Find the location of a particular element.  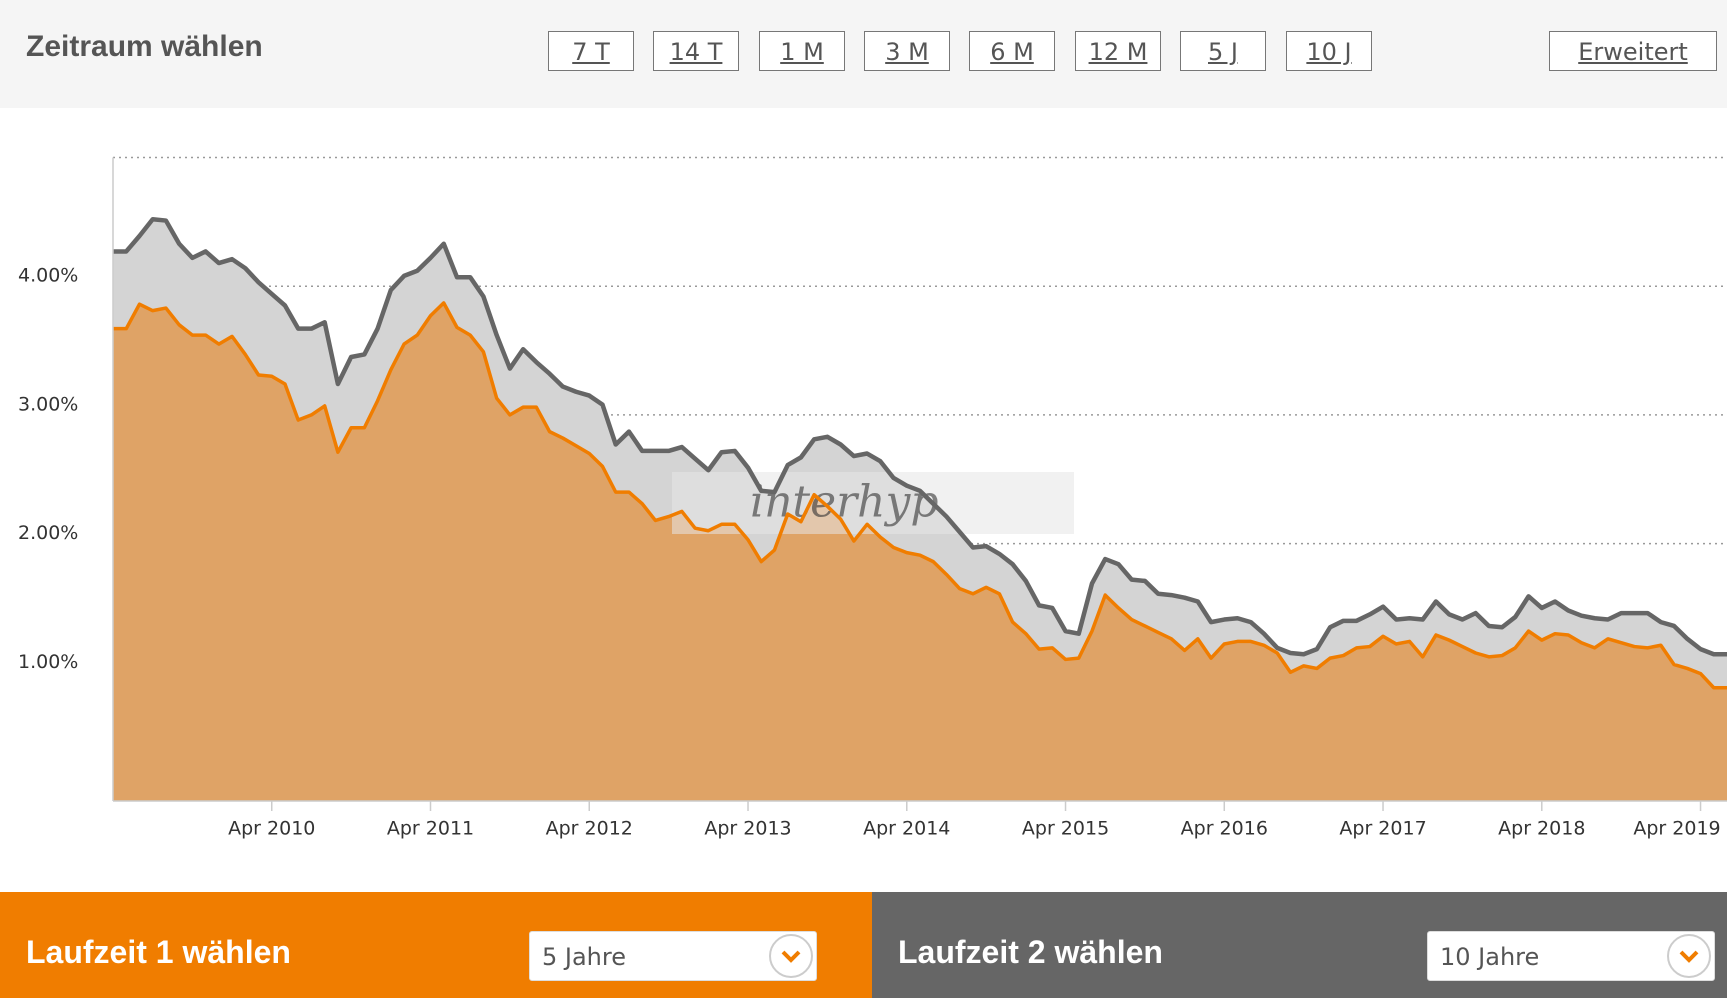

y-tick-label: 3.00% is located at coordinates (48, 404).